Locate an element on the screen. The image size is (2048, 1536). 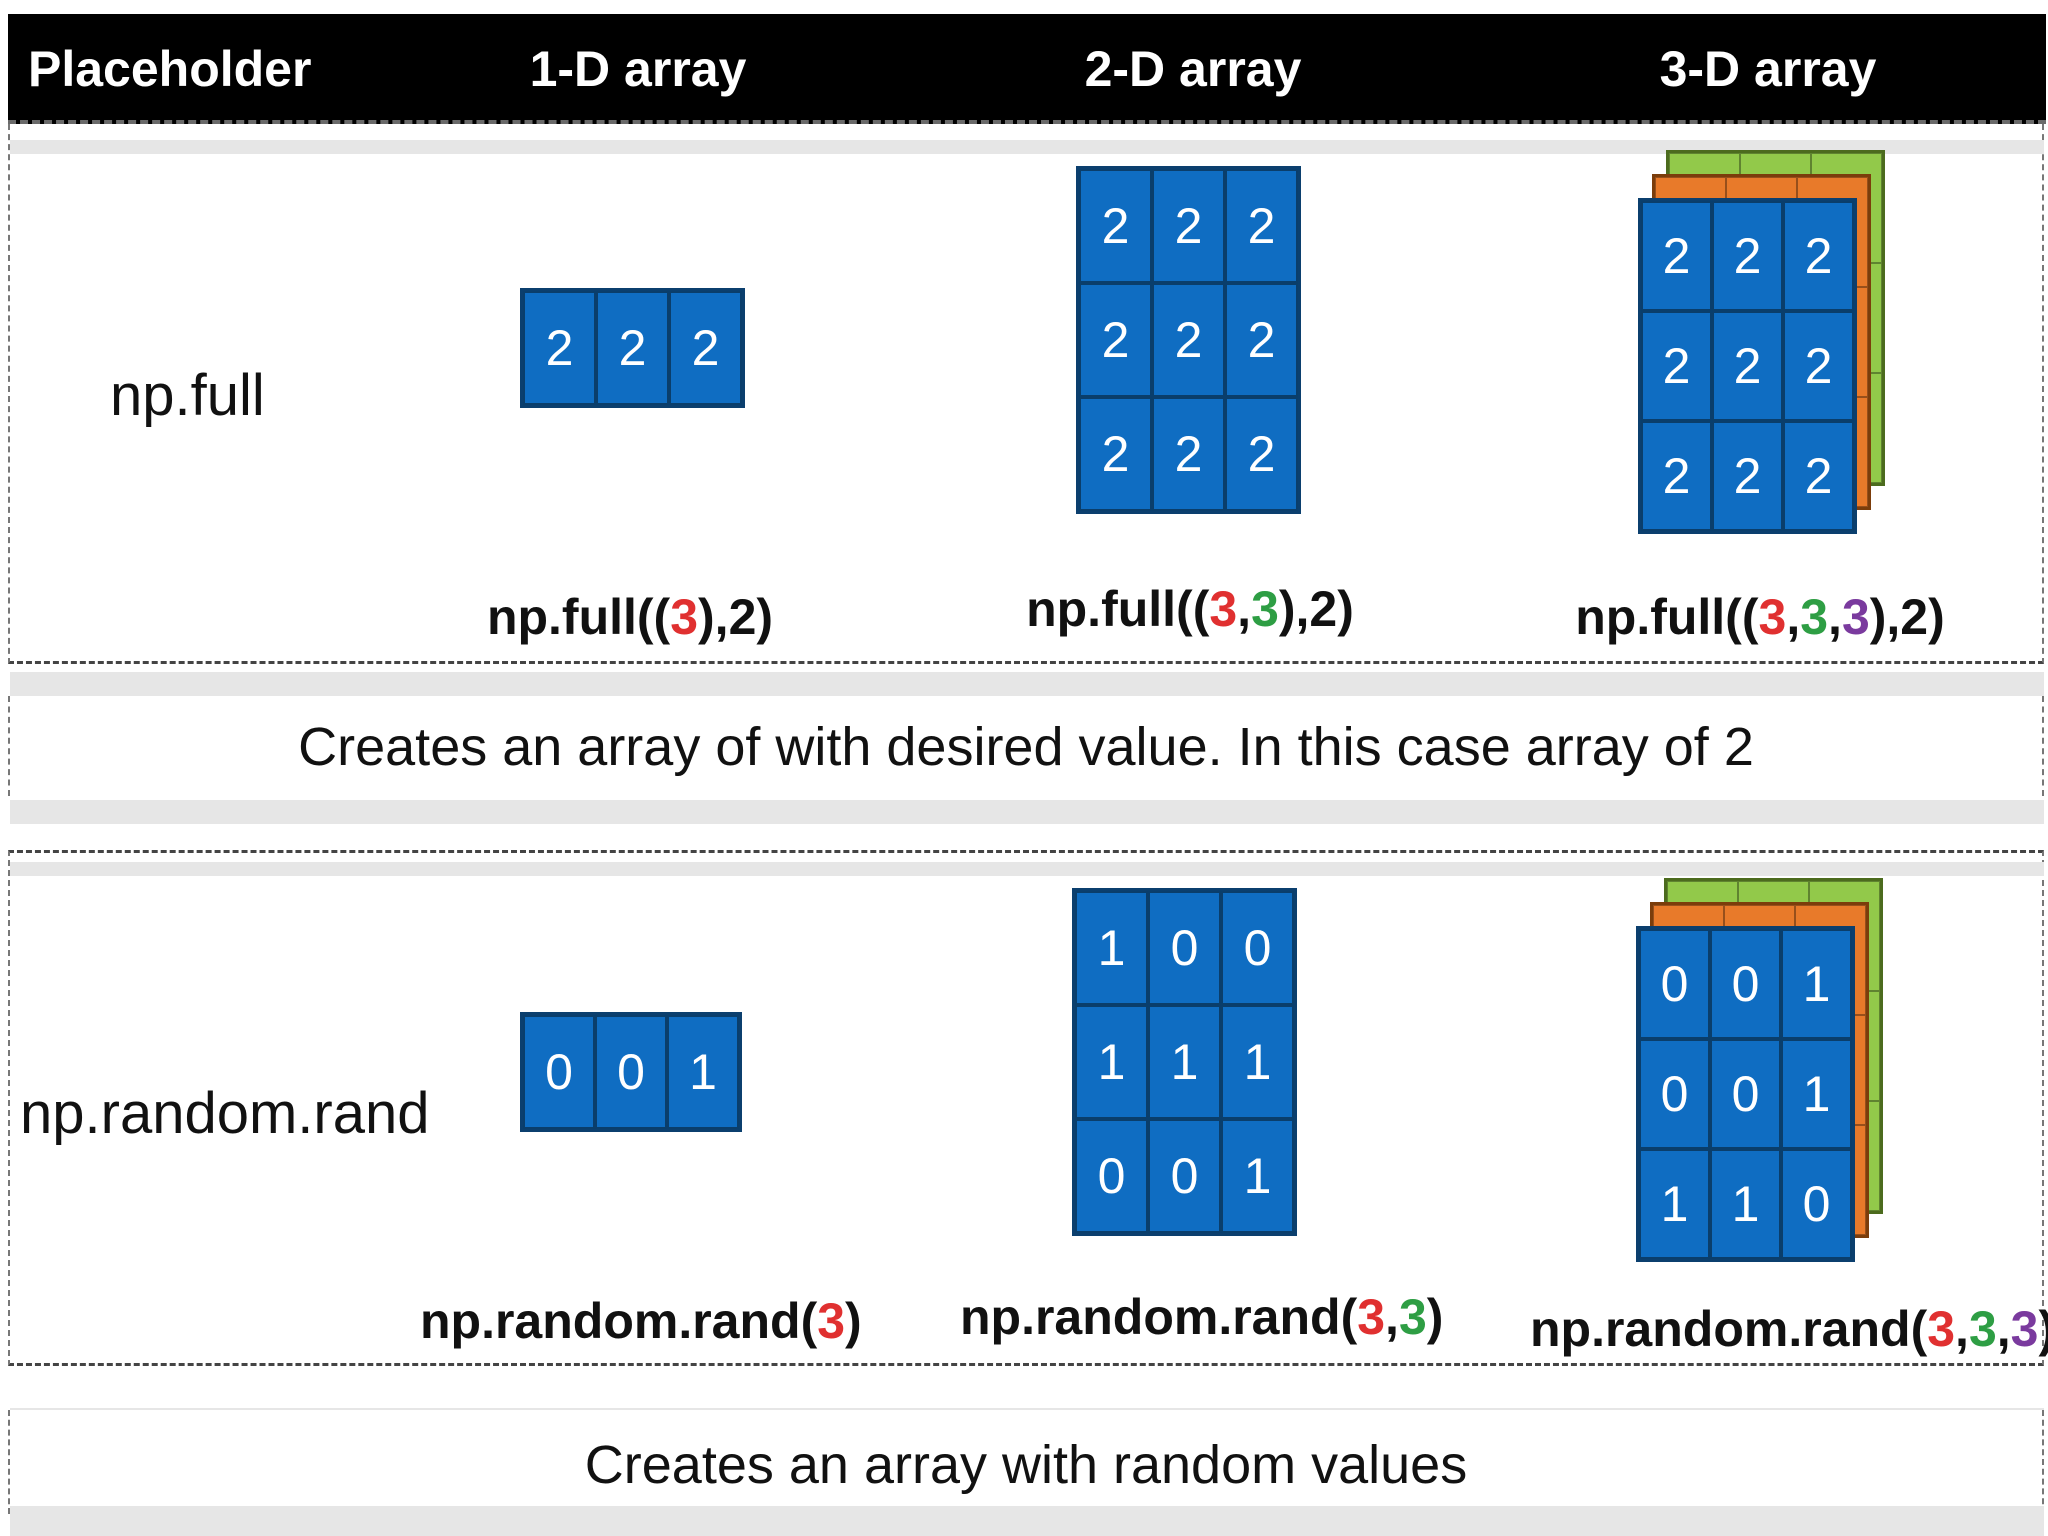
code-2d-np-random-rand: np.random.rand(3,3) is located at coordinates (1201, 1317).